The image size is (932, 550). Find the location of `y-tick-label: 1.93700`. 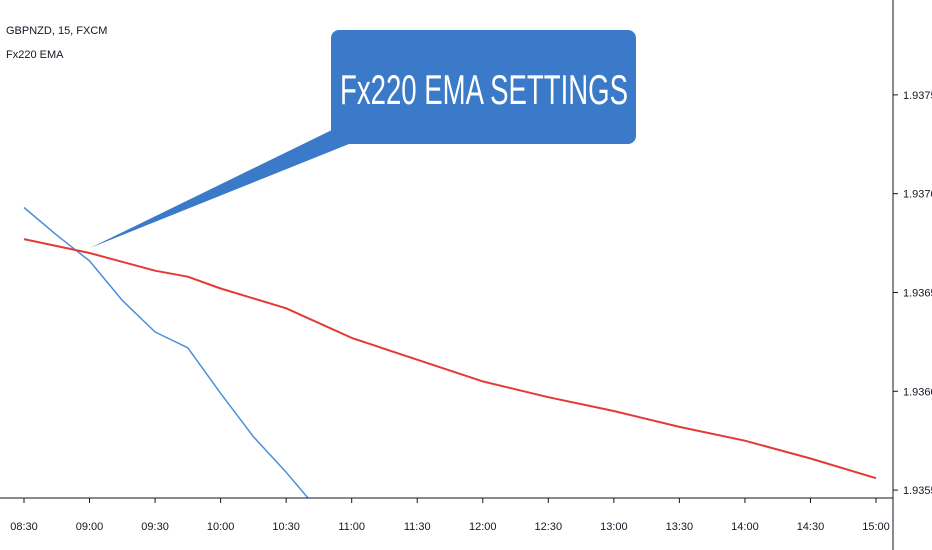

y-tick-label: 1.93700 is located at coordinates (917, 195).